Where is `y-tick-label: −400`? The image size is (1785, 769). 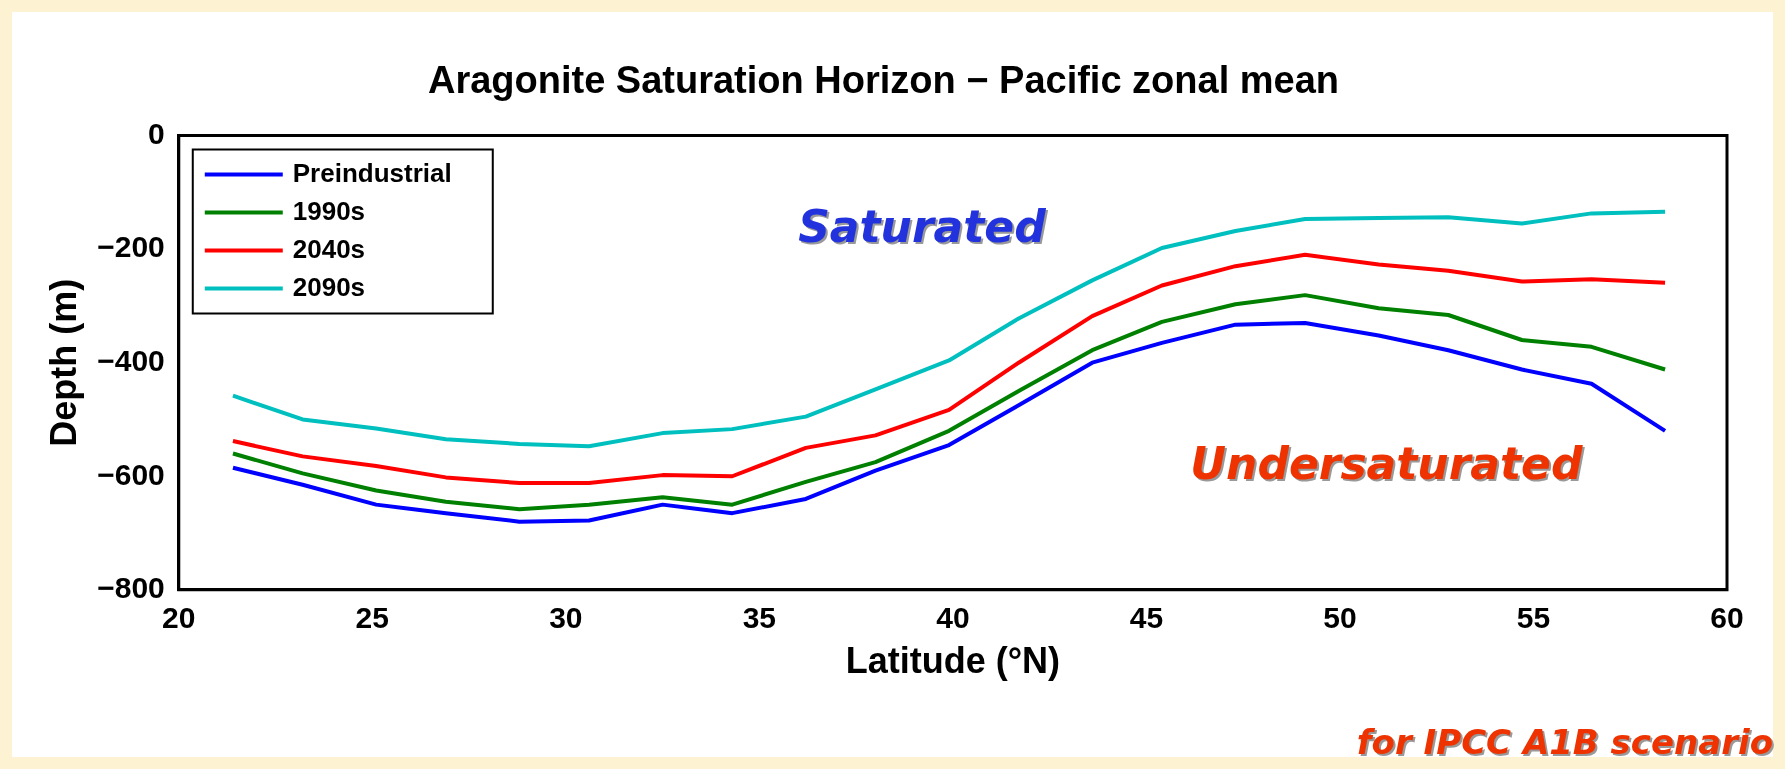
y-tick-label: −400 is located at coordinates (131, 360).